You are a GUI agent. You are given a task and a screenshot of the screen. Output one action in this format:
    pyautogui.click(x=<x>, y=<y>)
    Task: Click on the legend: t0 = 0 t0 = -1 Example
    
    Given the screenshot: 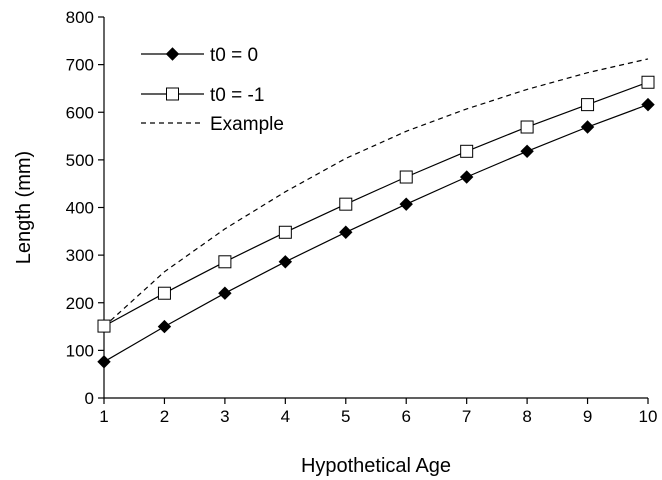 What is the action you would take?
    pyautogui.click(x=212, y=90)
    